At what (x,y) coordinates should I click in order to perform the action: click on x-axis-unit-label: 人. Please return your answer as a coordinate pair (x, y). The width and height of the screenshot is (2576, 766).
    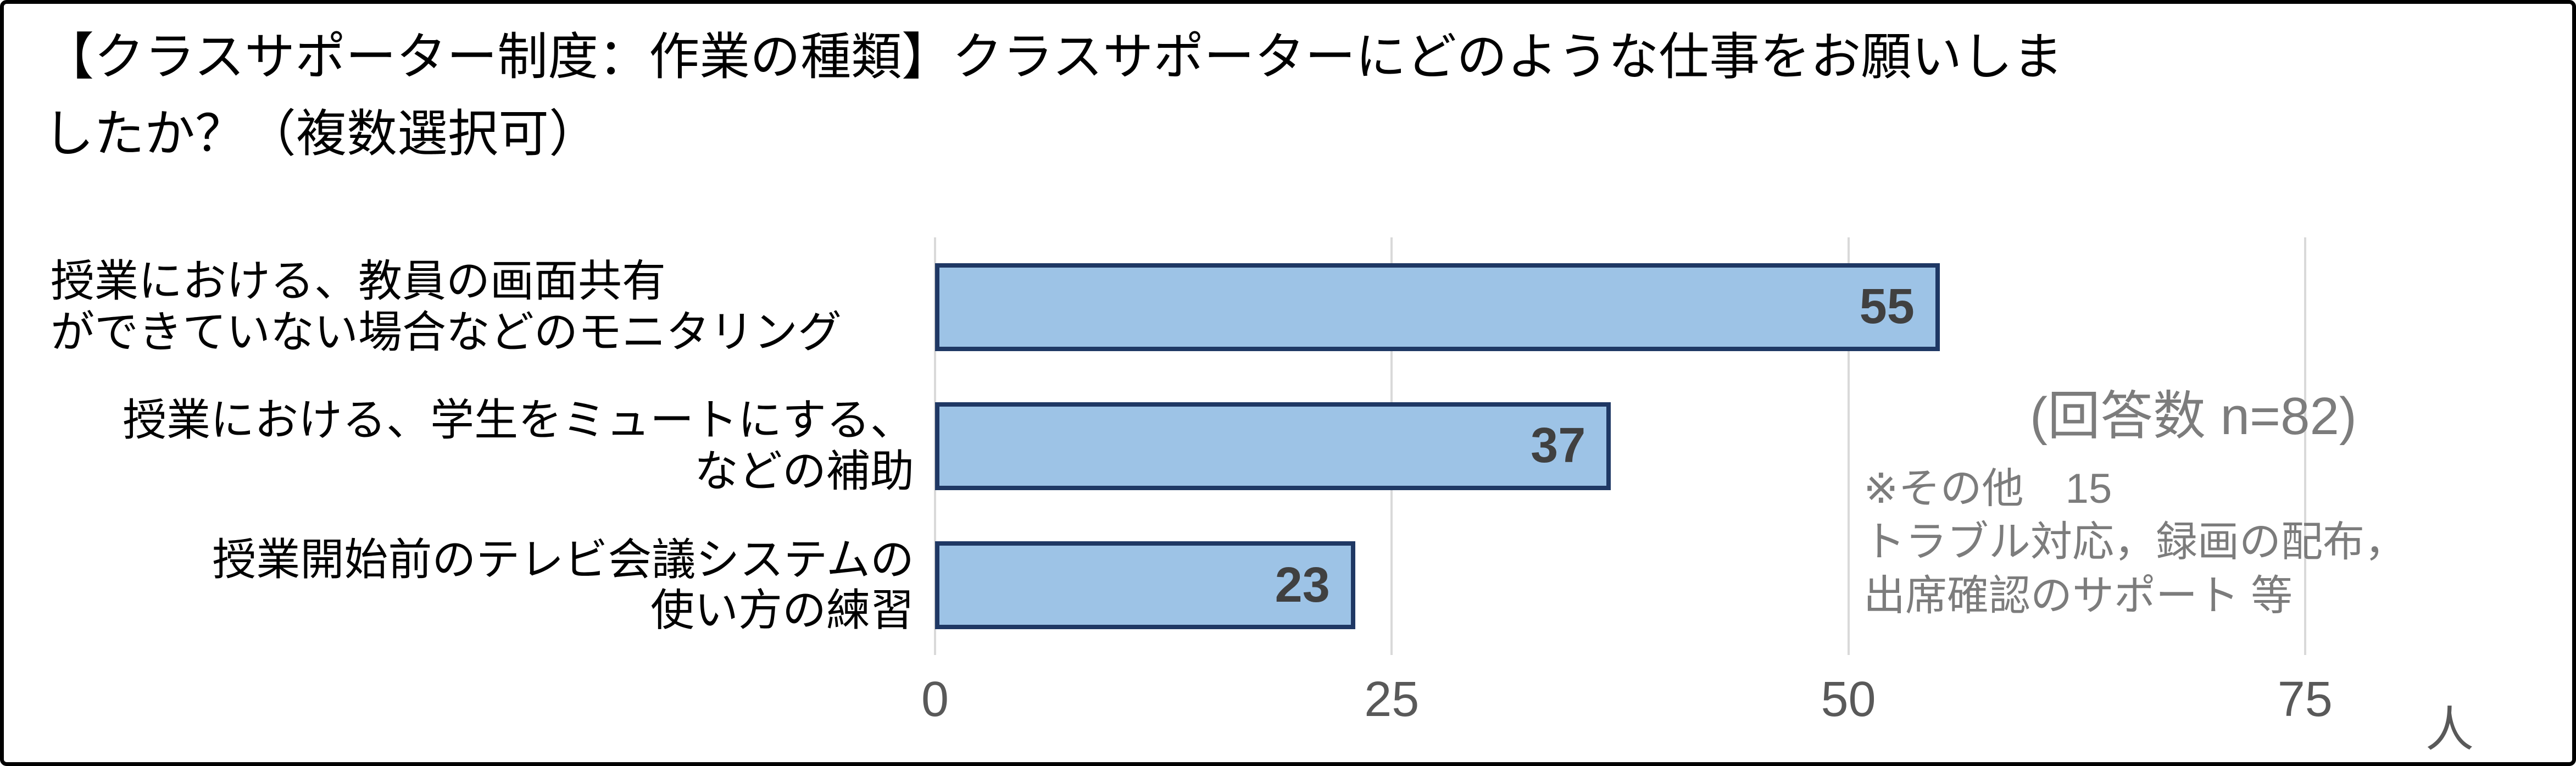
    Looking at the image, I should click on (2450, 729).